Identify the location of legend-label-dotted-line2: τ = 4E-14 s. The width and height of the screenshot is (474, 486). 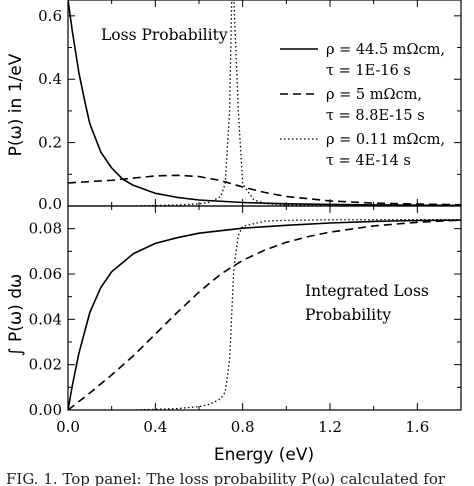
(368, 161).